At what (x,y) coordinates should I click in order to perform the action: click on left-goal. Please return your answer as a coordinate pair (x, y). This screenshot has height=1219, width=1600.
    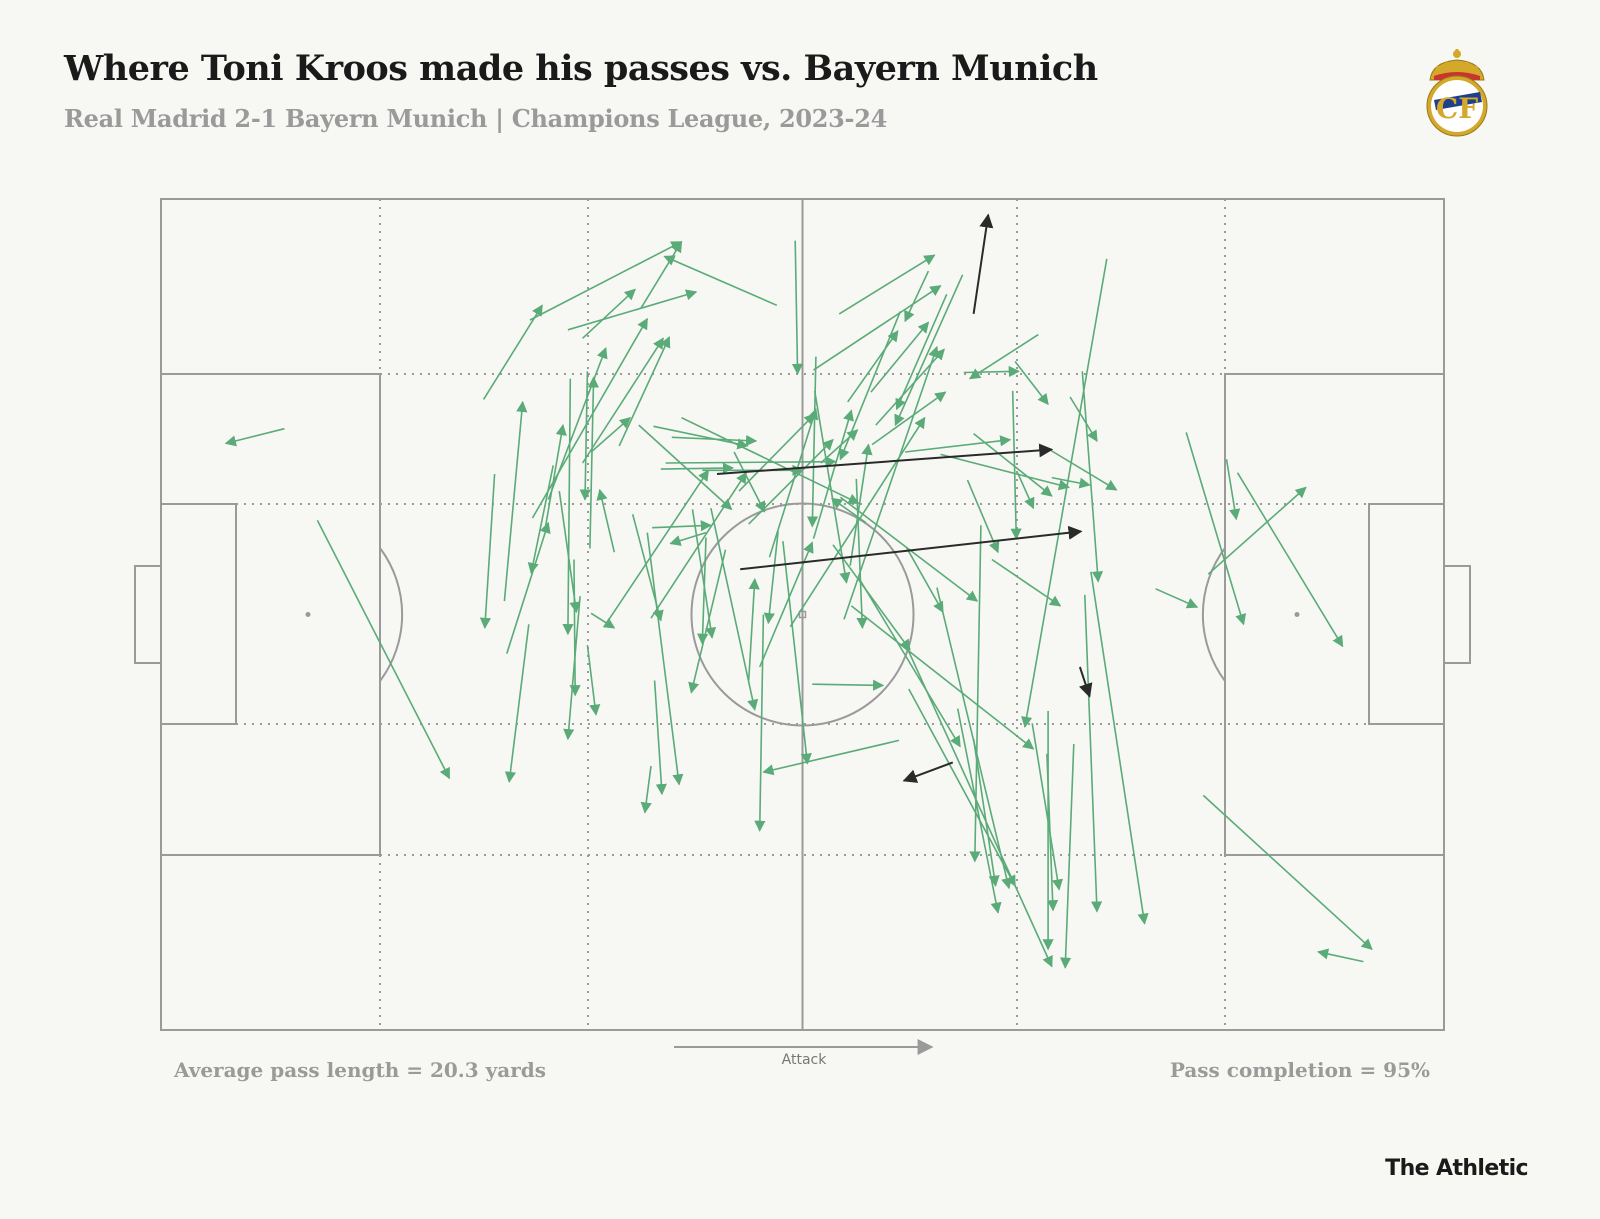
    Looking at the image, I should click on (148, 614).